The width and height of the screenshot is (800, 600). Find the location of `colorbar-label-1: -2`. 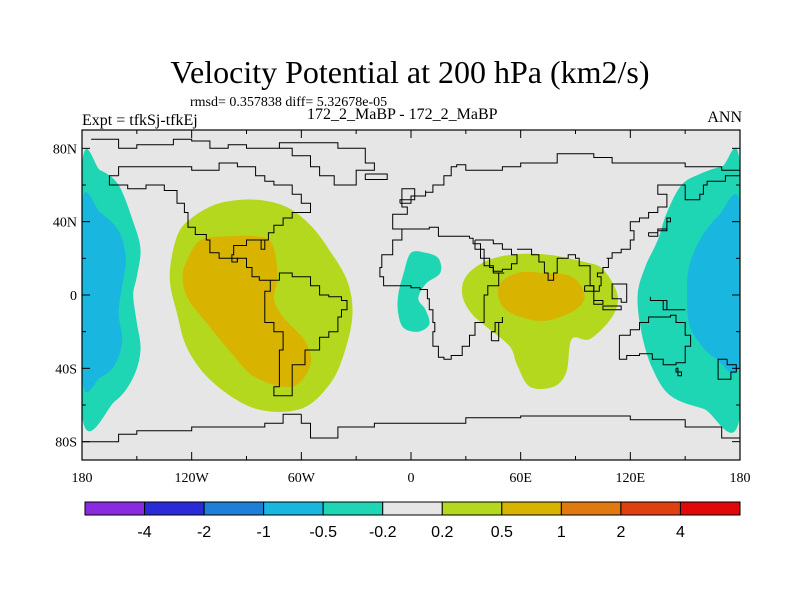

colorbar-label-1: -2 is located at coordinates (204, 532).